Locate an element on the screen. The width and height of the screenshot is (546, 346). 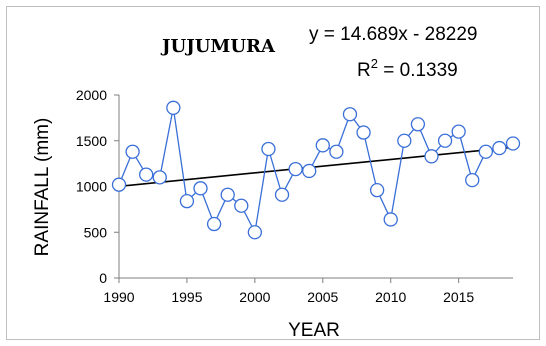
y-tick-label: 0 is located at coordinates (103, 278).